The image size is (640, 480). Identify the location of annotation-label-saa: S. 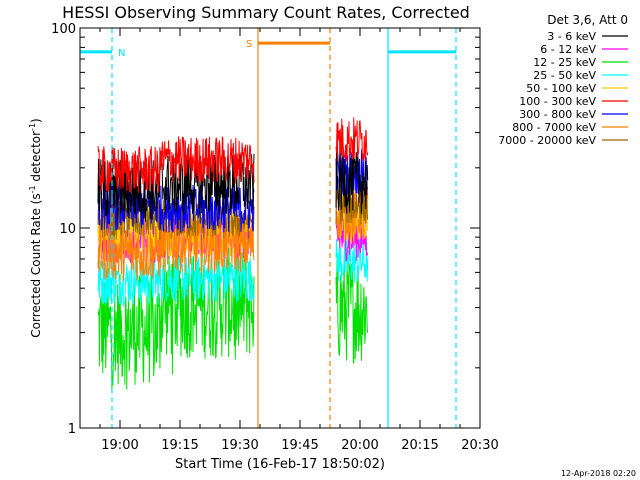
(249, 44).